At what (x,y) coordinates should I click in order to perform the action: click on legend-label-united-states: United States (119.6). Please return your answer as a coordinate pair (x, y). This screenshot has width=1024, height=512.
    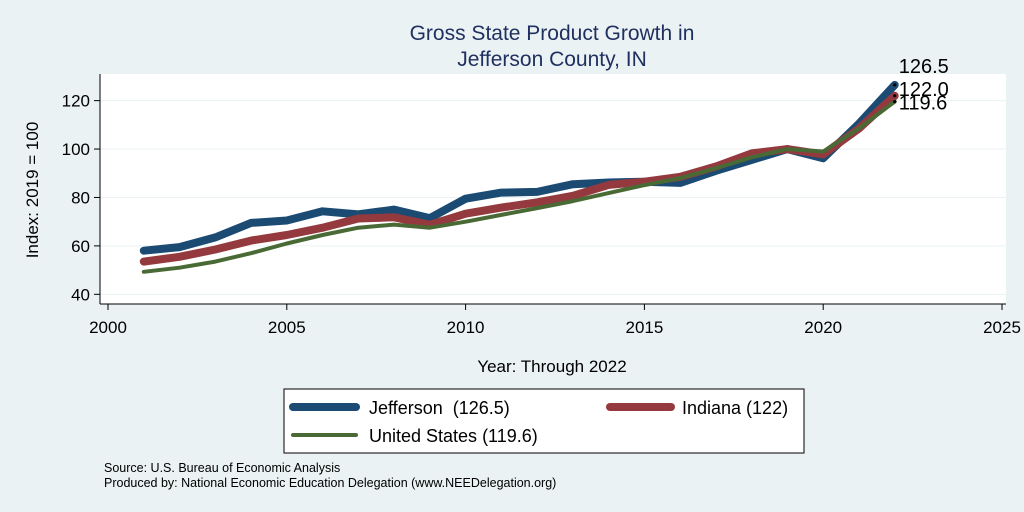
    Looking at the image, I should click on (453, 436).